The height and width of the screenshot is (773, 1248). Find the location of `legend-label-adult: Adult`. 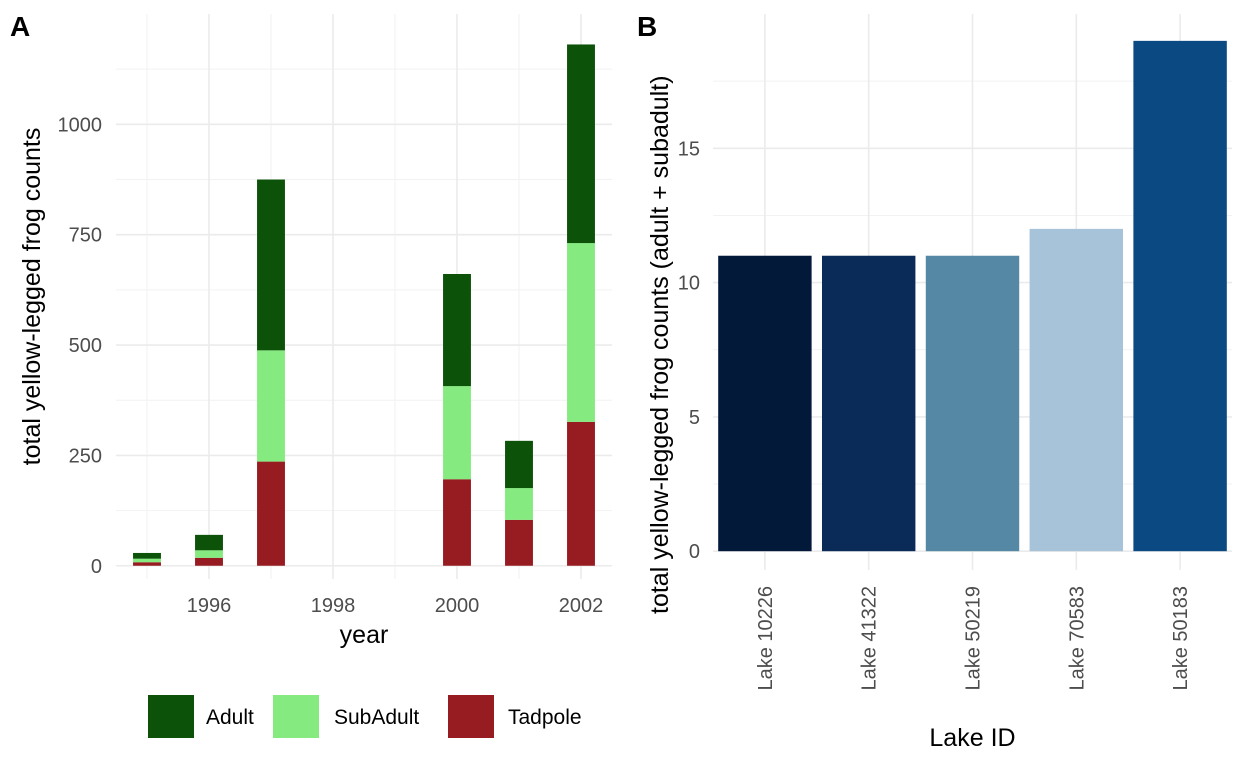

legend-label-adult: Adult is located at coordinates (230, 717).